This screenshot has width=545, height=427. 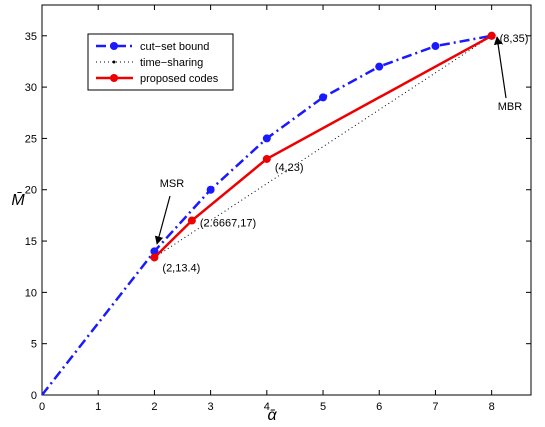 I want to click on annotation-label: MBR, so click(x=510, y=107).